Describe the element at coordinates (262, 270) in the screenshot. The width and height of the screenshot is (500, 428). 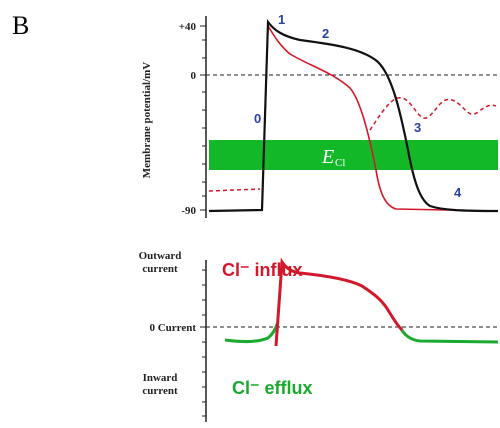
I see `chloride-influx-label: Cl⁻ influx` at that location.